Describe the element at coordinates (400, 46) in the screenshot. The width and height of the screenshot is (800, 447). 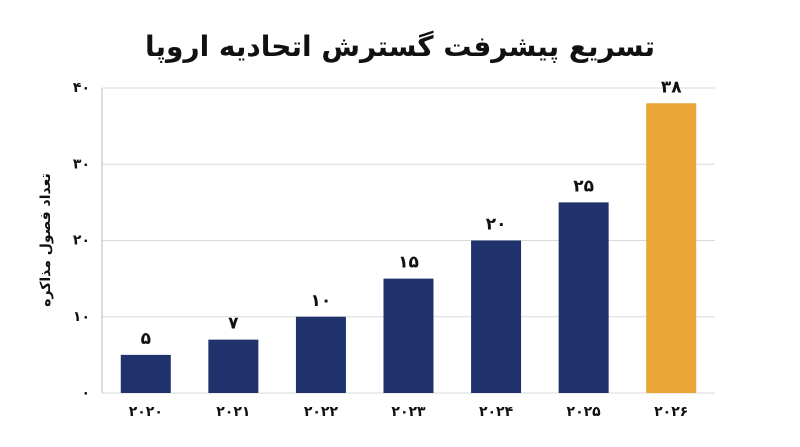
I see `chart-title: تسریع پیشرفت گسترش اتحادیه اروپا` at that location.